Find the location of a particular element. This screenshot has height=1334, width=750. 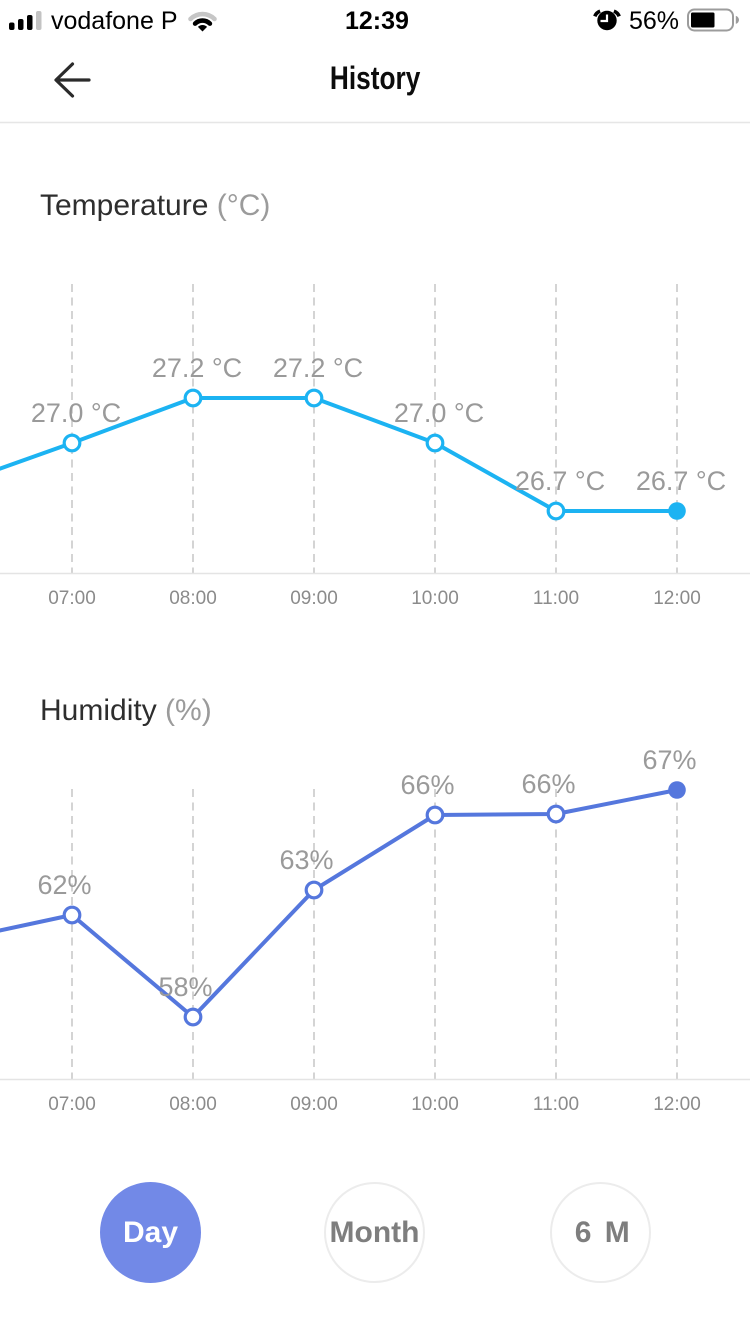

svg-text: 62% is located at coordinates (64, 885).